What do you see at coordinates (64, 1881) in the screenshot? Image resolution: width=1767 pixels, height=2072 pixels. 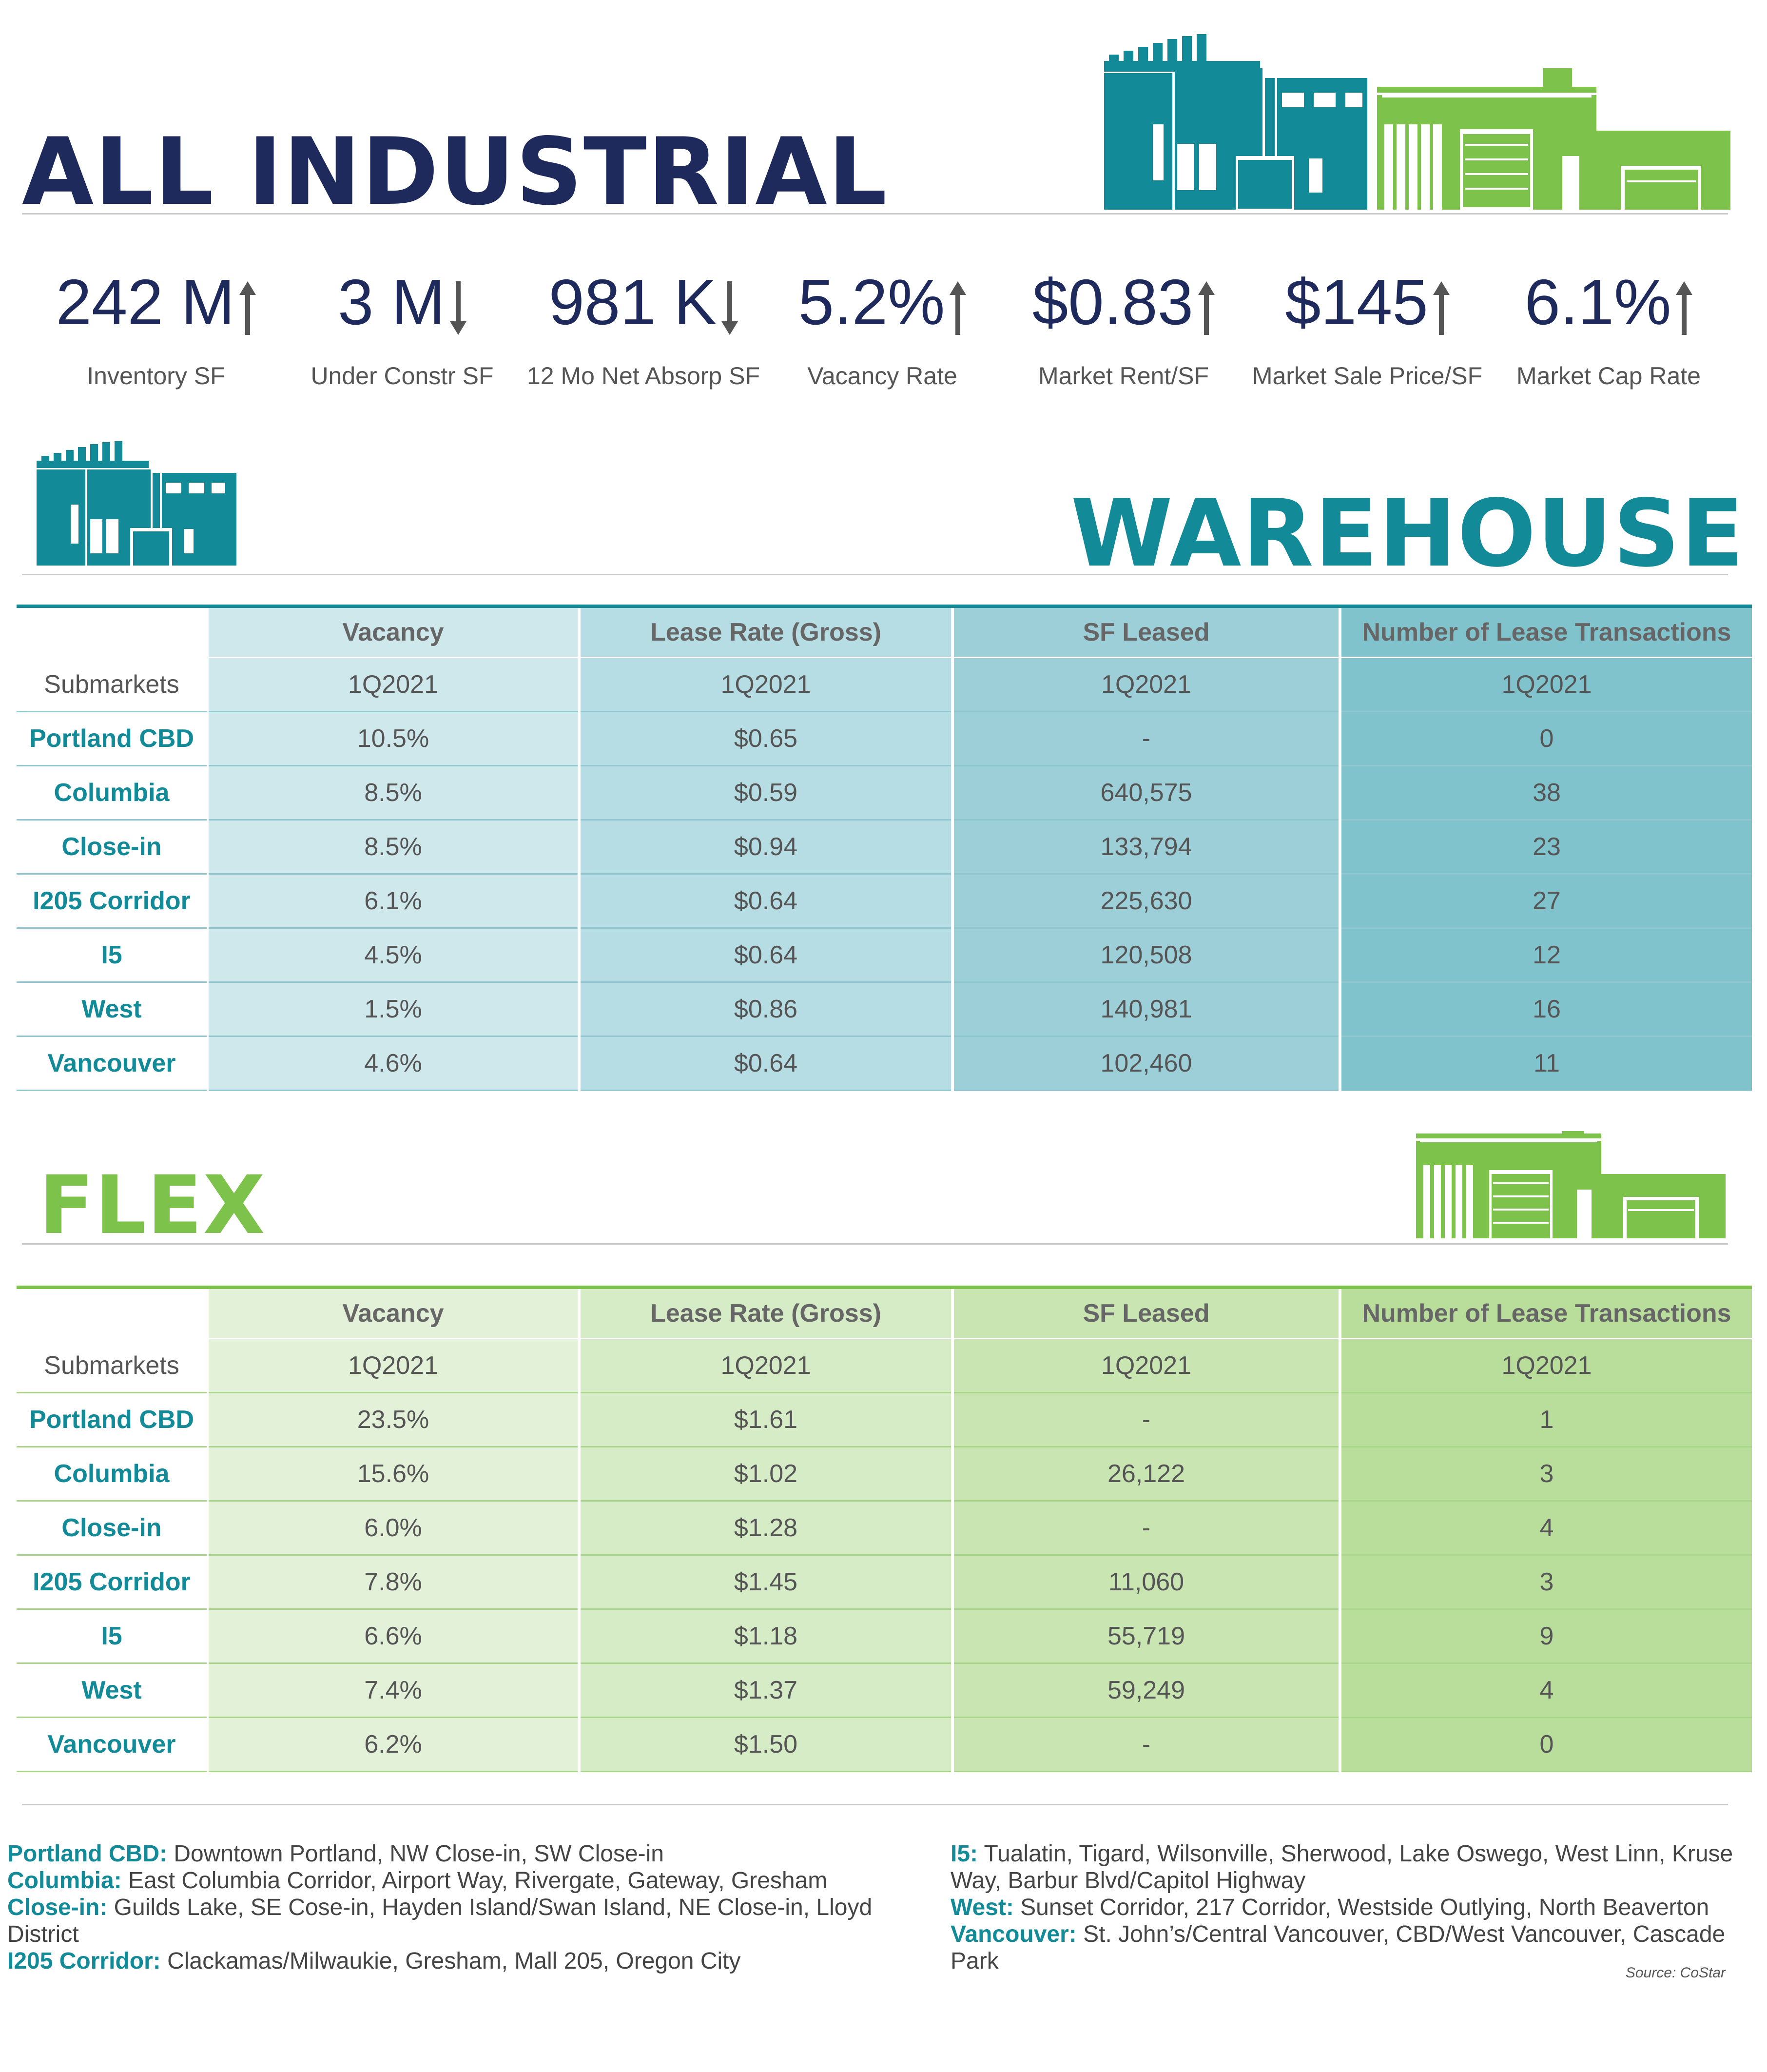 I see `definition-term: Columbia:` at bounding box center [64, 1881].